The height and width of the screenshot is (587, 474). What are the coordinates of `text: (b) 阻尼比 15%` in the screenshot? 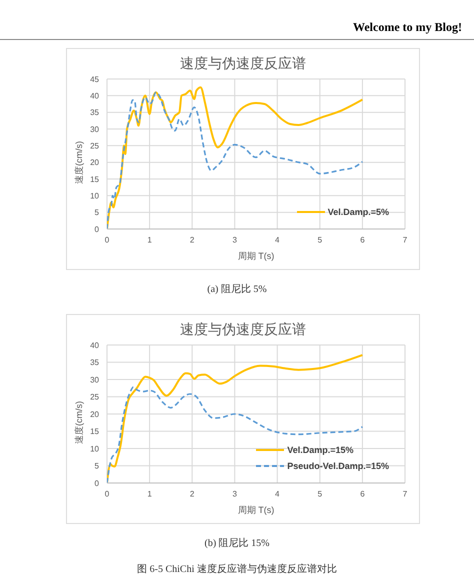 It's located at (237, 543).